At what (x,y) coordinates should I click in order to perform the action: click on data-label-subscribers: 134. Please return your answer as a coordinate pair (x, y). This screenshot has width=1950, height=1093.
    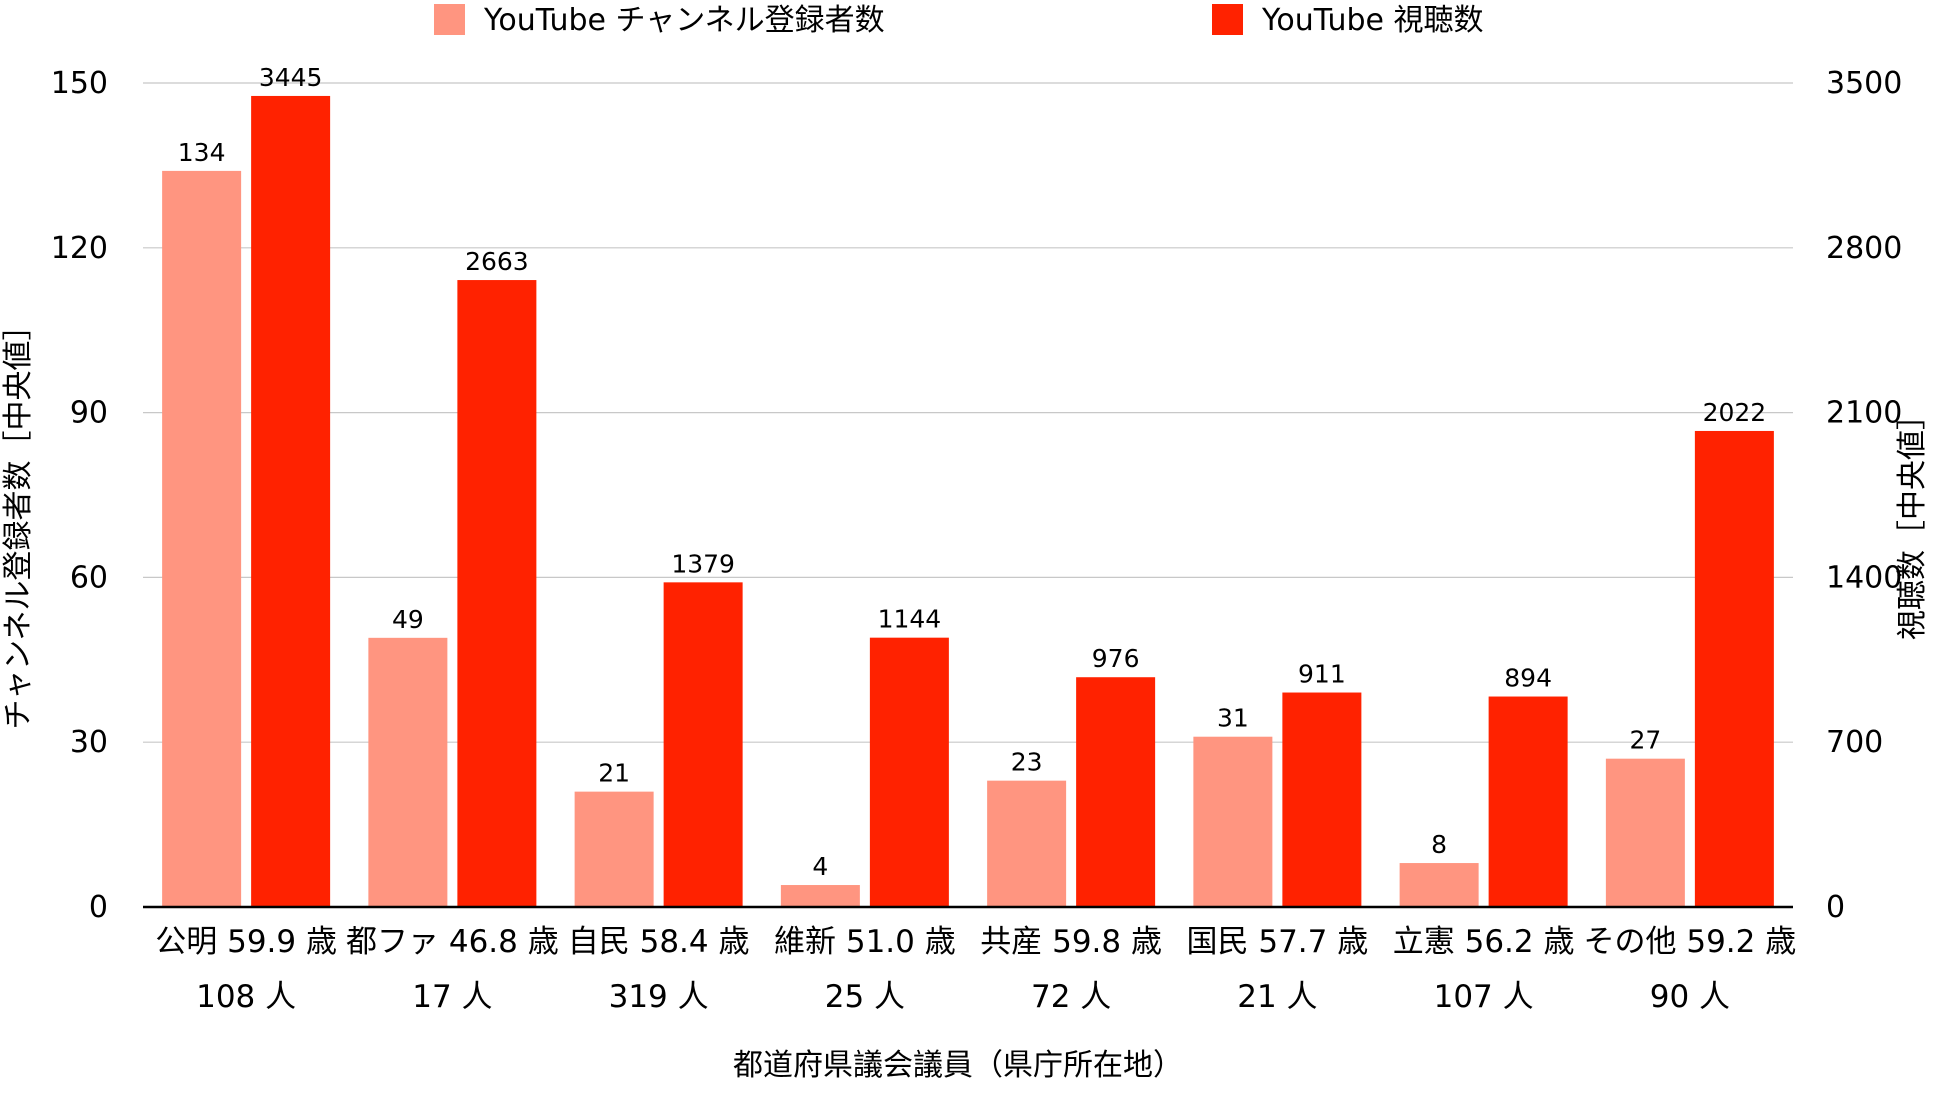
    Looking at the image, I should click on (202, 152).